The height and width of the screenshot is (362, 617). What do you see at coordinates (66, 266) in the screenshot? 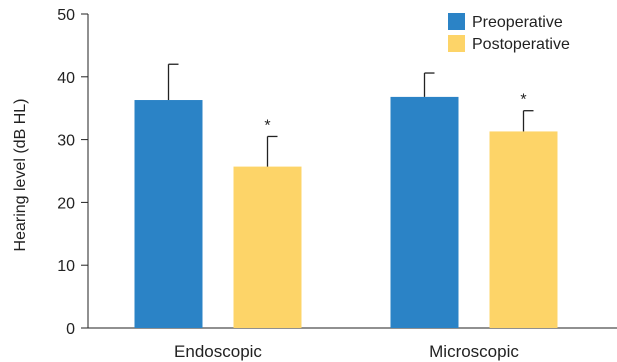
I see `y-tick-label: 10` at bounding box center [66, 266].